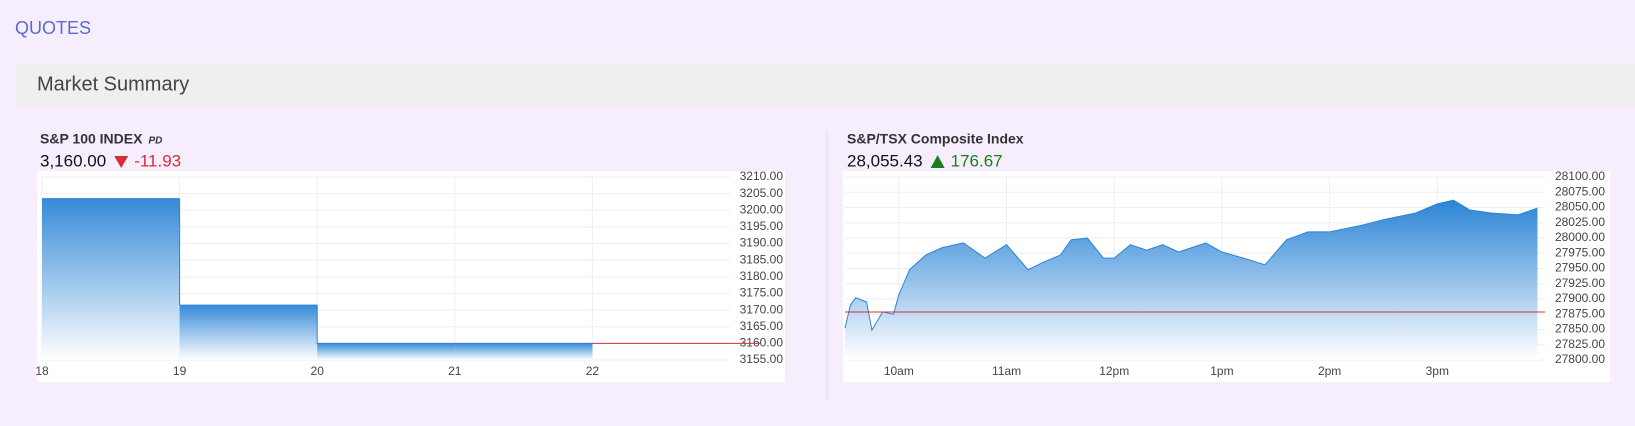 This screenshot has width=1635, height=426. What do you see at coordinates (885, 160) in the screenshot?
I see `price: 28,055.43` at bounding box center [885, 160].